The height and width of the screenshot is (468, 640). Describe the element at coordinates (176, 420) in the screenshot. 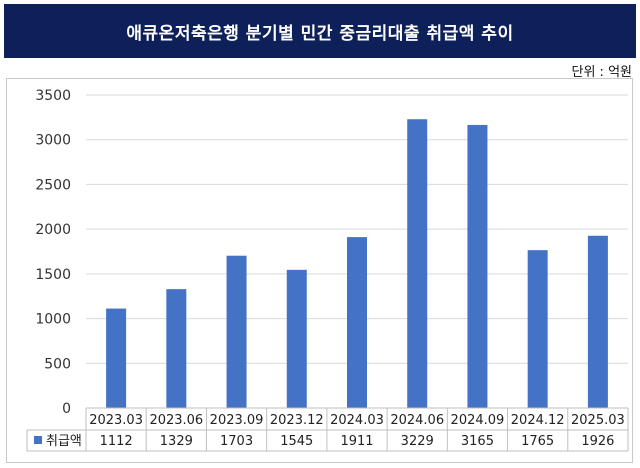

I see `x-tick-label: 2023.06` at that location.